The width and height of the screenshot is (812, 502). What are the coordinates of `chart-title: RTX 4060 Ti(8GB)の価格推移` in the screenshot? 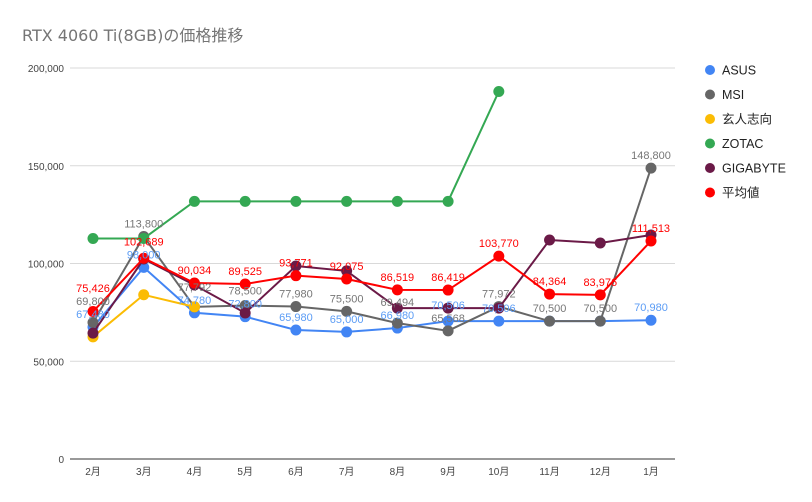 It's located at (133, 35).